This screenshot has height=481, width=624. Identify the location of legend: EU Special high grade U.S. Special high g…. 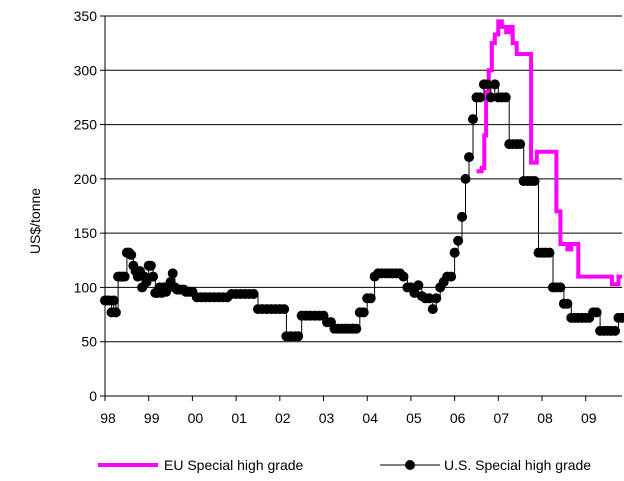
(344, 465).